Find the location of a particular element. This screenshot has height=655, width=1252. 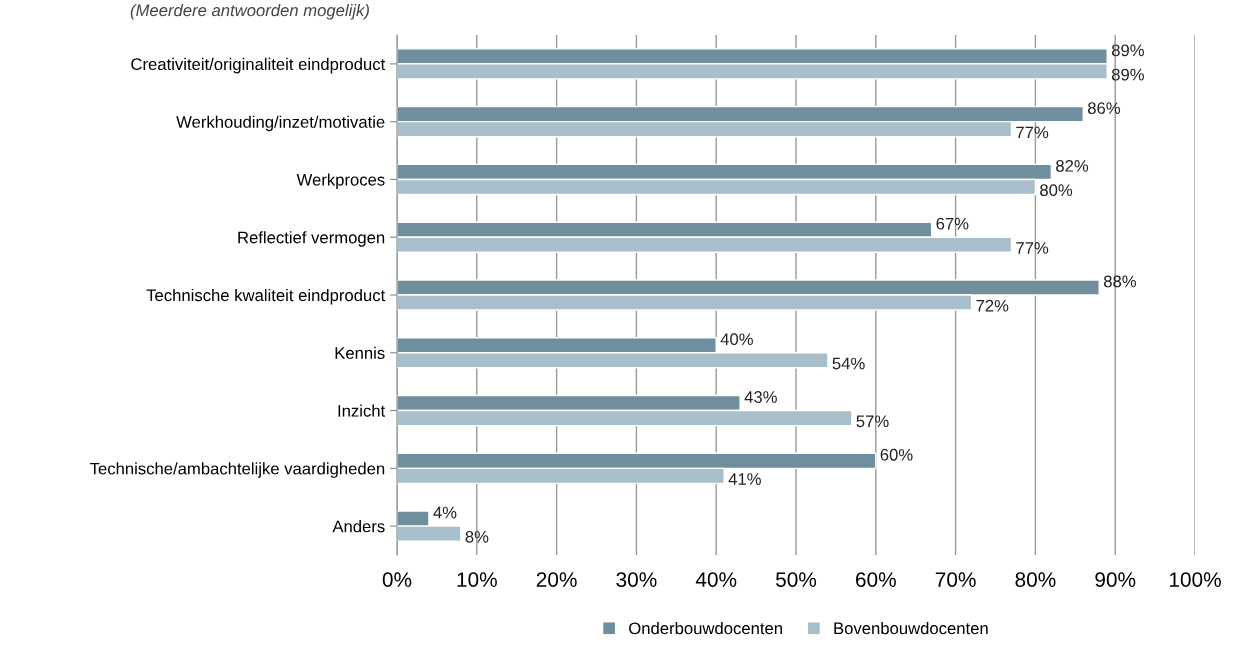

y-tick-label: Technische/ambachtelijke vaardigheden is located at coordinates (237, 470).